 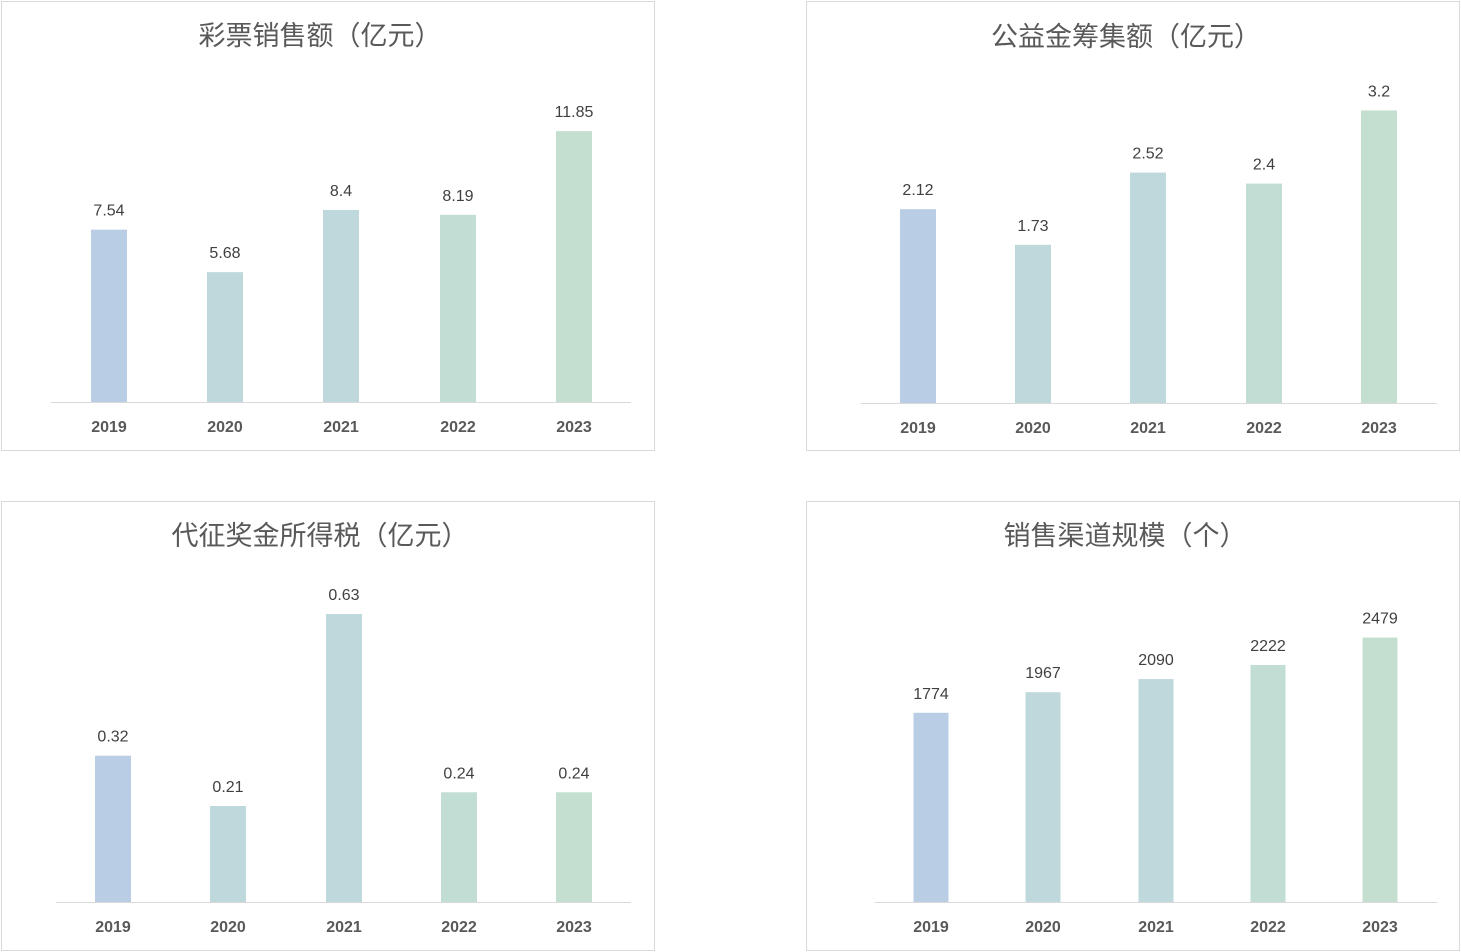 What do you see at coordinates (1032, 226) in the screenshot?
I see `data-label: 1.73` at bounding box center [1032, 226].